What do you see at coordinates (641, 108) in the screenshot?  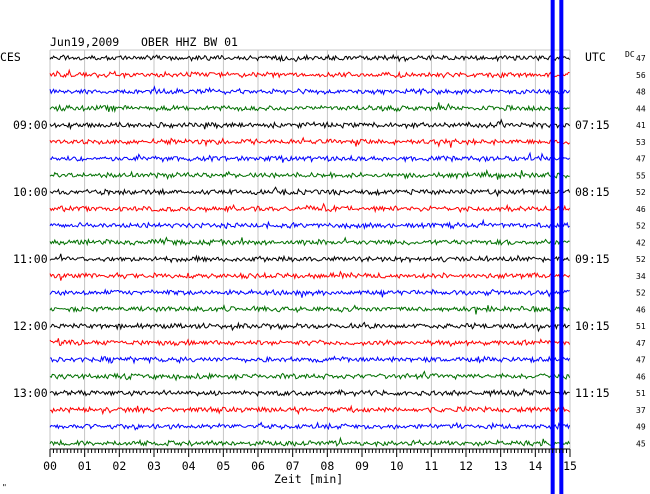 I see `dc-value-label: 44` at bounding box center [641, 108].